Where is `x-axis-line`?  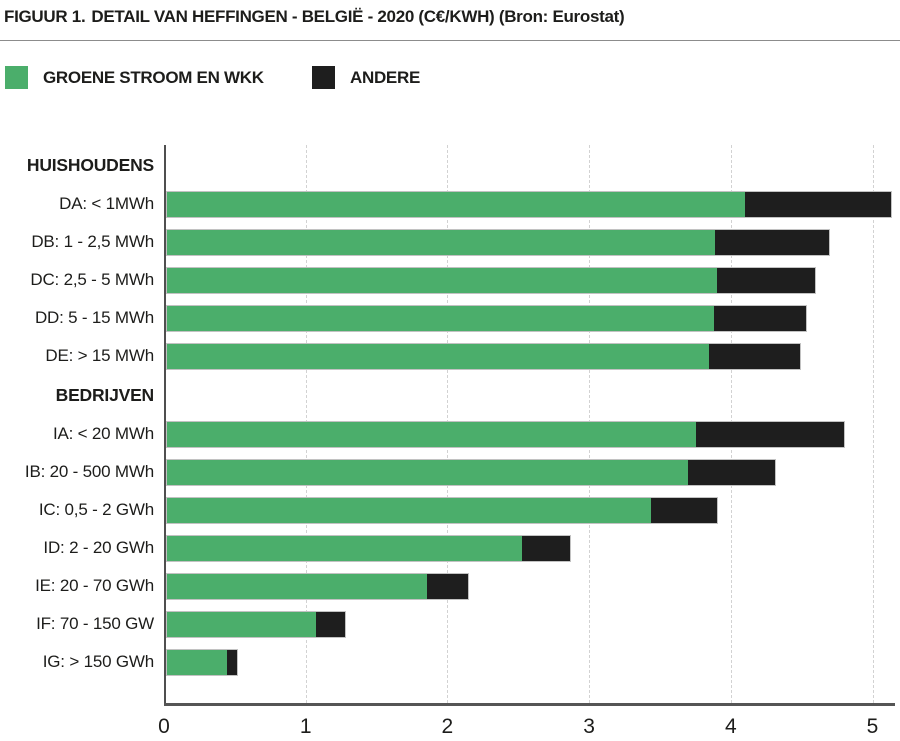 x-axis-line is located at coordinates (529, 704).